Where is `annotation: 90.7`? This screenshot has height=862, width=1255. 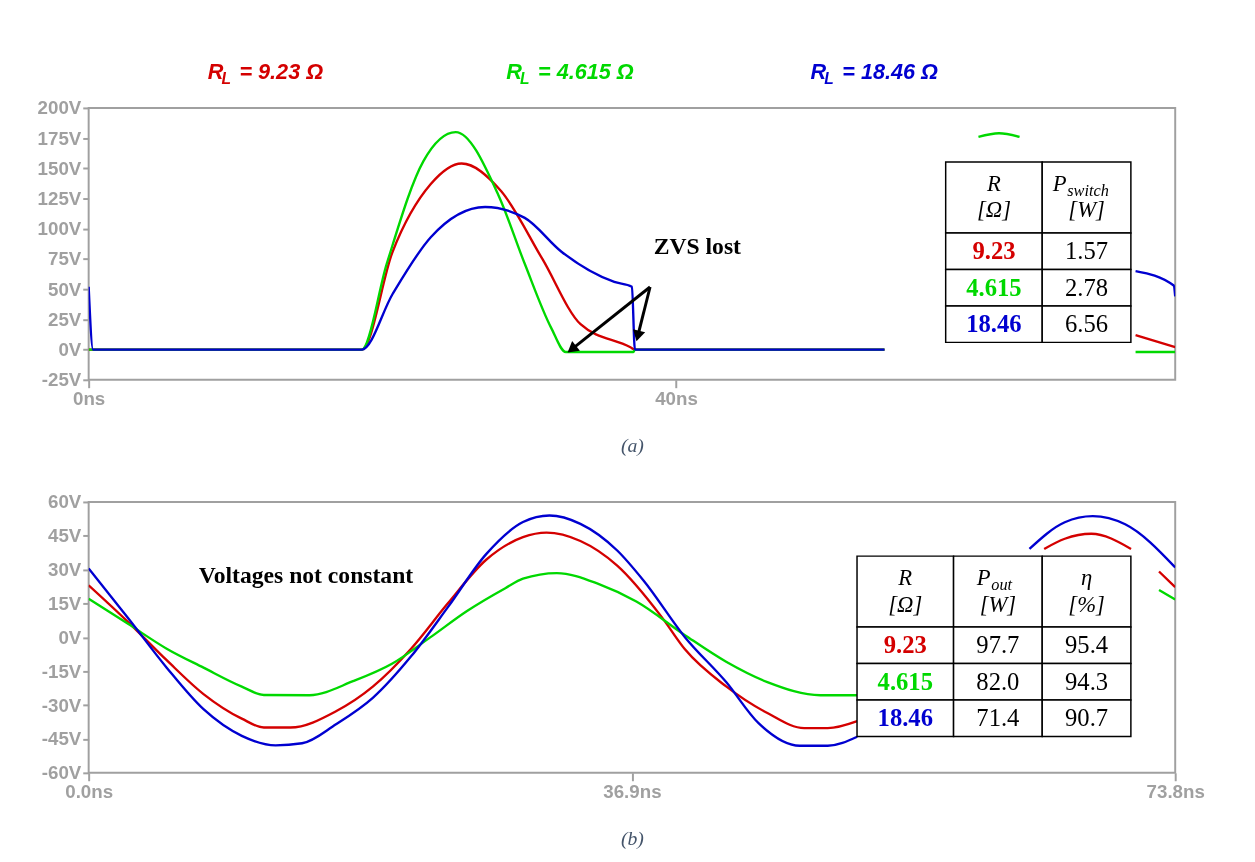
annotation: 90.7 is located at coordinates (1087, 718).